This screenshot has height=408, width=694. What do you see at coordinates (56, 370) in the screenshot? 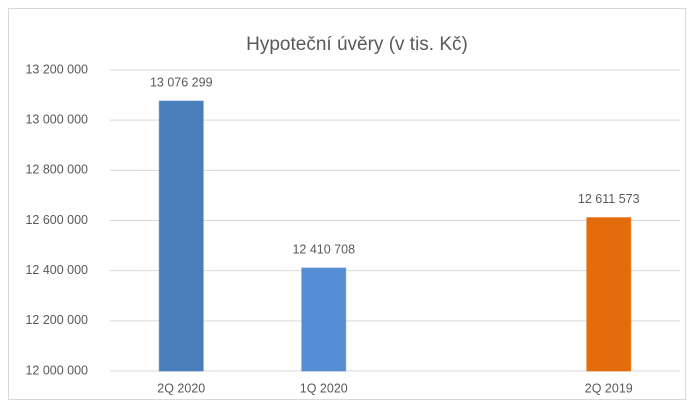
I see `y-tick-label: 12 000 000` at bounding box center [56, 370].